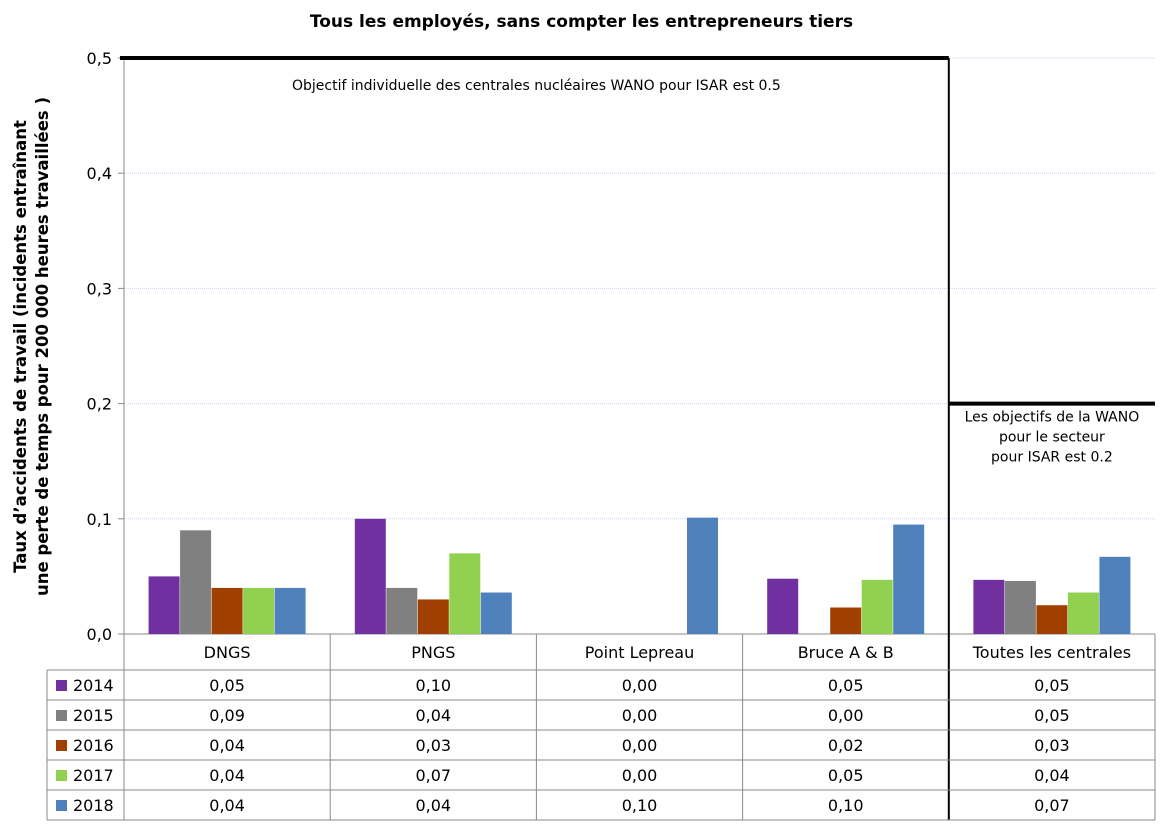 This screenshot has width=1163, height=832. What do you see at coordinates (93, 685) in the screenshot?
I see `legend-label: 2014` at bounding box center [93, 685].